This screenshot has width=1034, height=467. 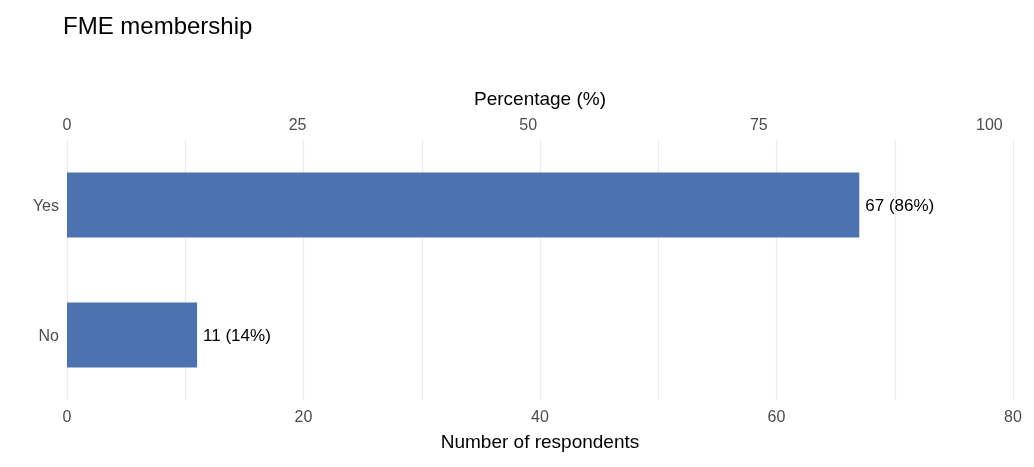 I want to click on x-tick-label: 40, so click(x=540, y=416).